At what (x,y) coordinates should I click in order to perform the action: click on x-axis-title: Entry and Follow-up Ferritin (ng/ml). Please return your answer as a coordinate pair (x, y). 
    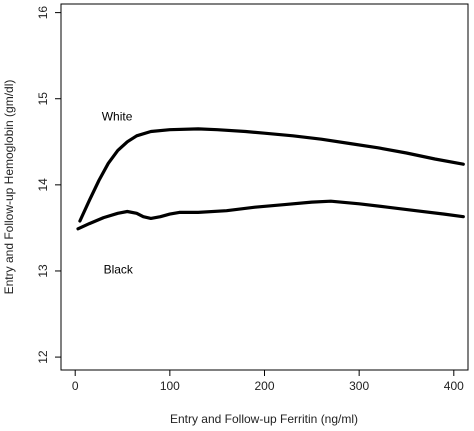
    Looking at the image, I should click on (264, 419).